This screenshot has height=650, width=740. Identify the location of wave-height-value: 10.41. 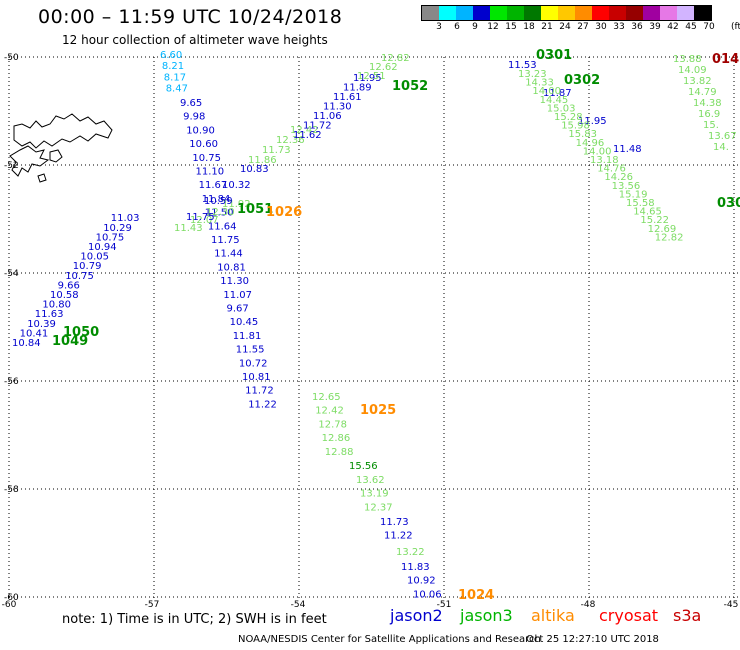
(34, 333).